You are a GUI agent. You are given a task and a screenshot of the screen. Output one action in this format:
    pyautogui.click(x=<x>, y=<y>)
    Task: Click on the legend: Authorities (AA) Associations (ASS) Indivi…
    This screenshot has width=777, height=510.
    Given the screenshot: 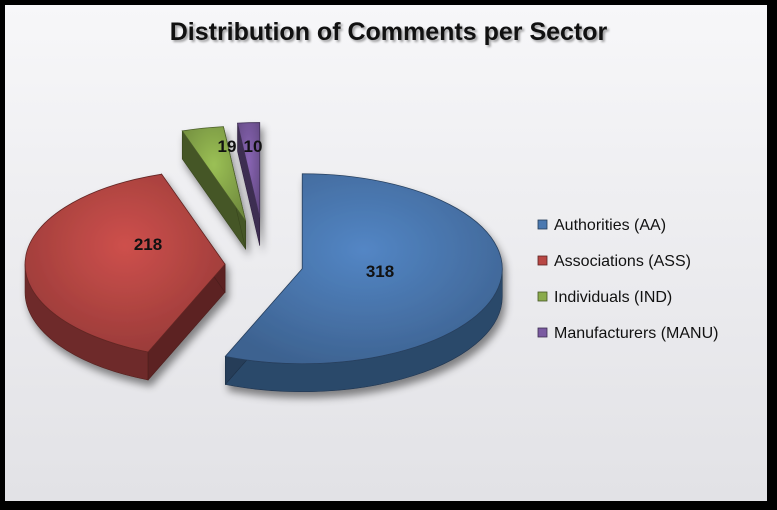 What is the action you would take?
    pyautogui.click(x=627, y=279)
    